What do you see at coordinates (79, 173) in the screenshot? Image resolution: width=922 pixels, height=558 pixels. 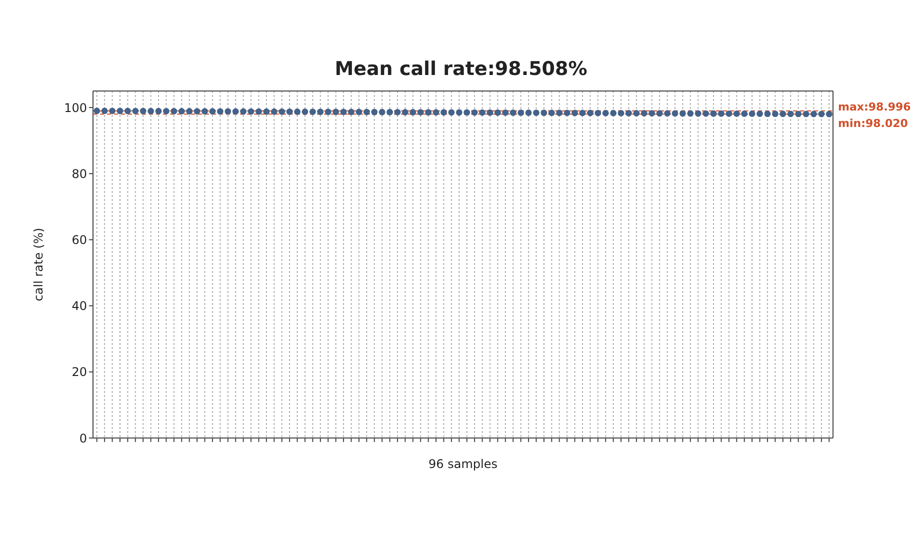 I see `y-tick-label: 80` at bounding box center [79, 173].